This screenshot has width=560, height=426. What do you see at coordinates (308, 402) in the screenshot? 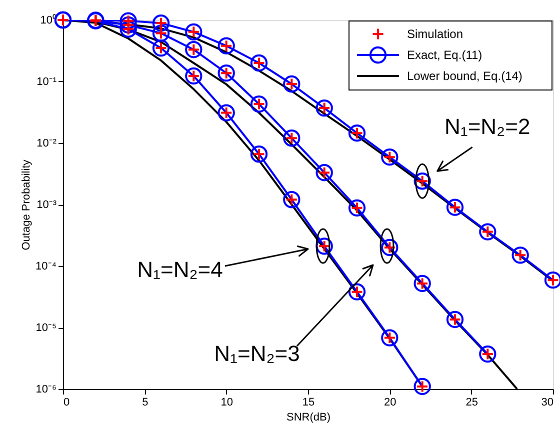
I see `x-tick-label: 15` at bounding box center [308, 402].